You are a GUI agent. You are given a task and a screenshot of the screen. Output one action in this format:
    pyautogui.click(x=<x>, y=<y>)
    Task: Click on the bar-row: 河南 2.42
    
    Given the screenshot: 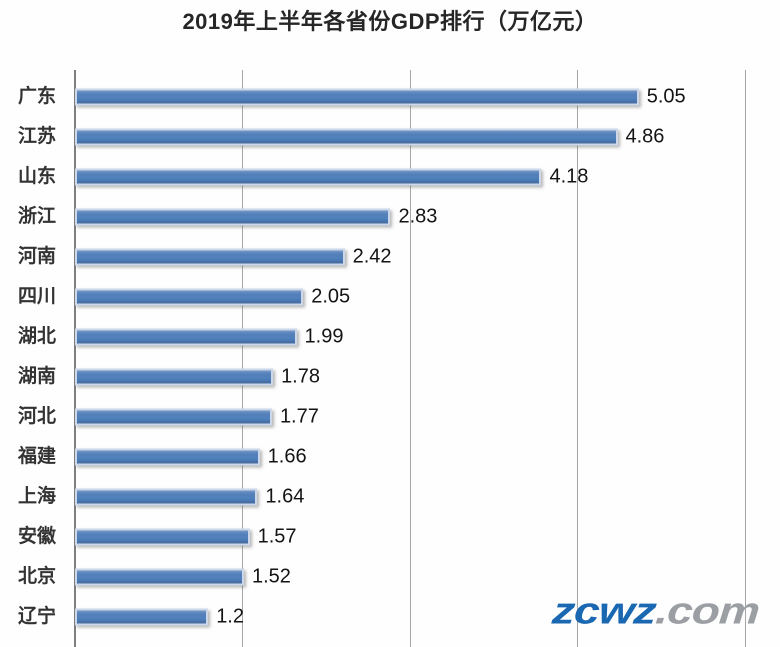 What is the action you would take?
    pyautogui.click(x=381, y=257)
    